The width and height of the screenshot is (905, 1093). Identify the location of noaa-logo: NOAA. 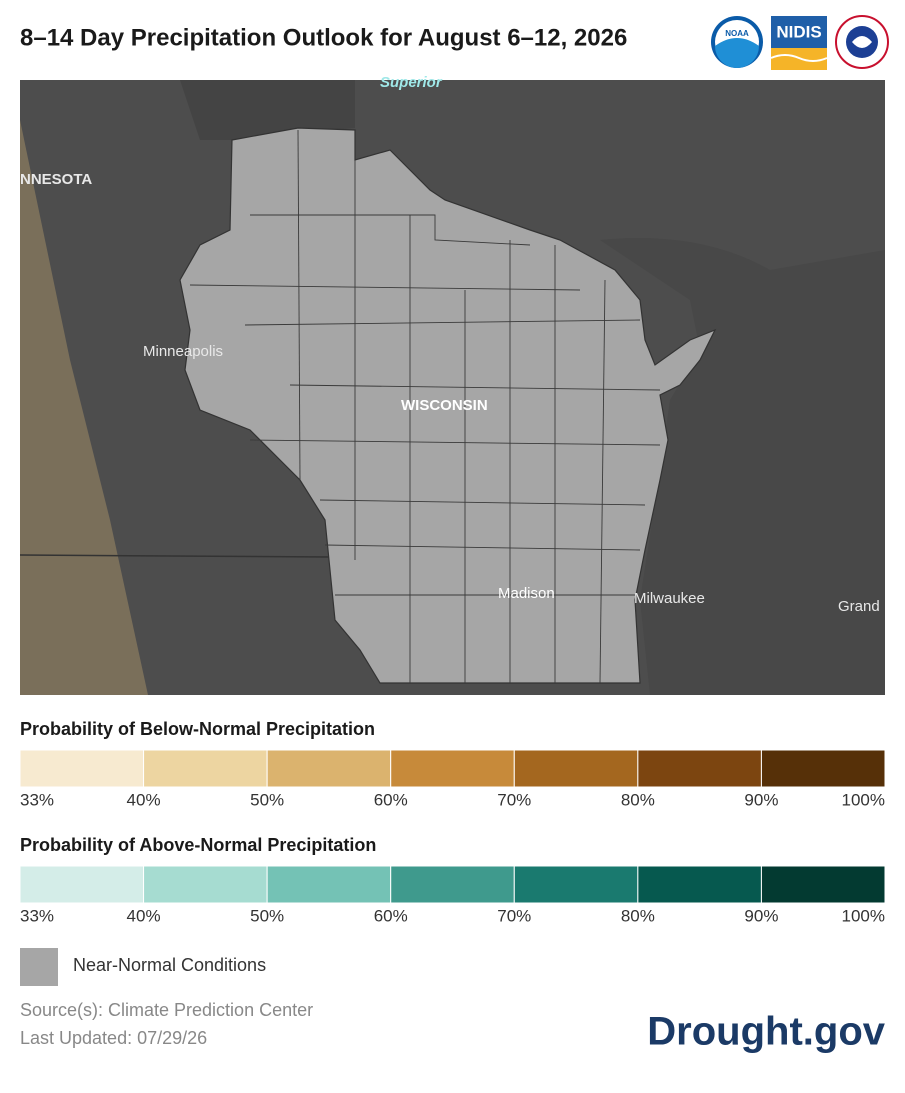
(737, 42).